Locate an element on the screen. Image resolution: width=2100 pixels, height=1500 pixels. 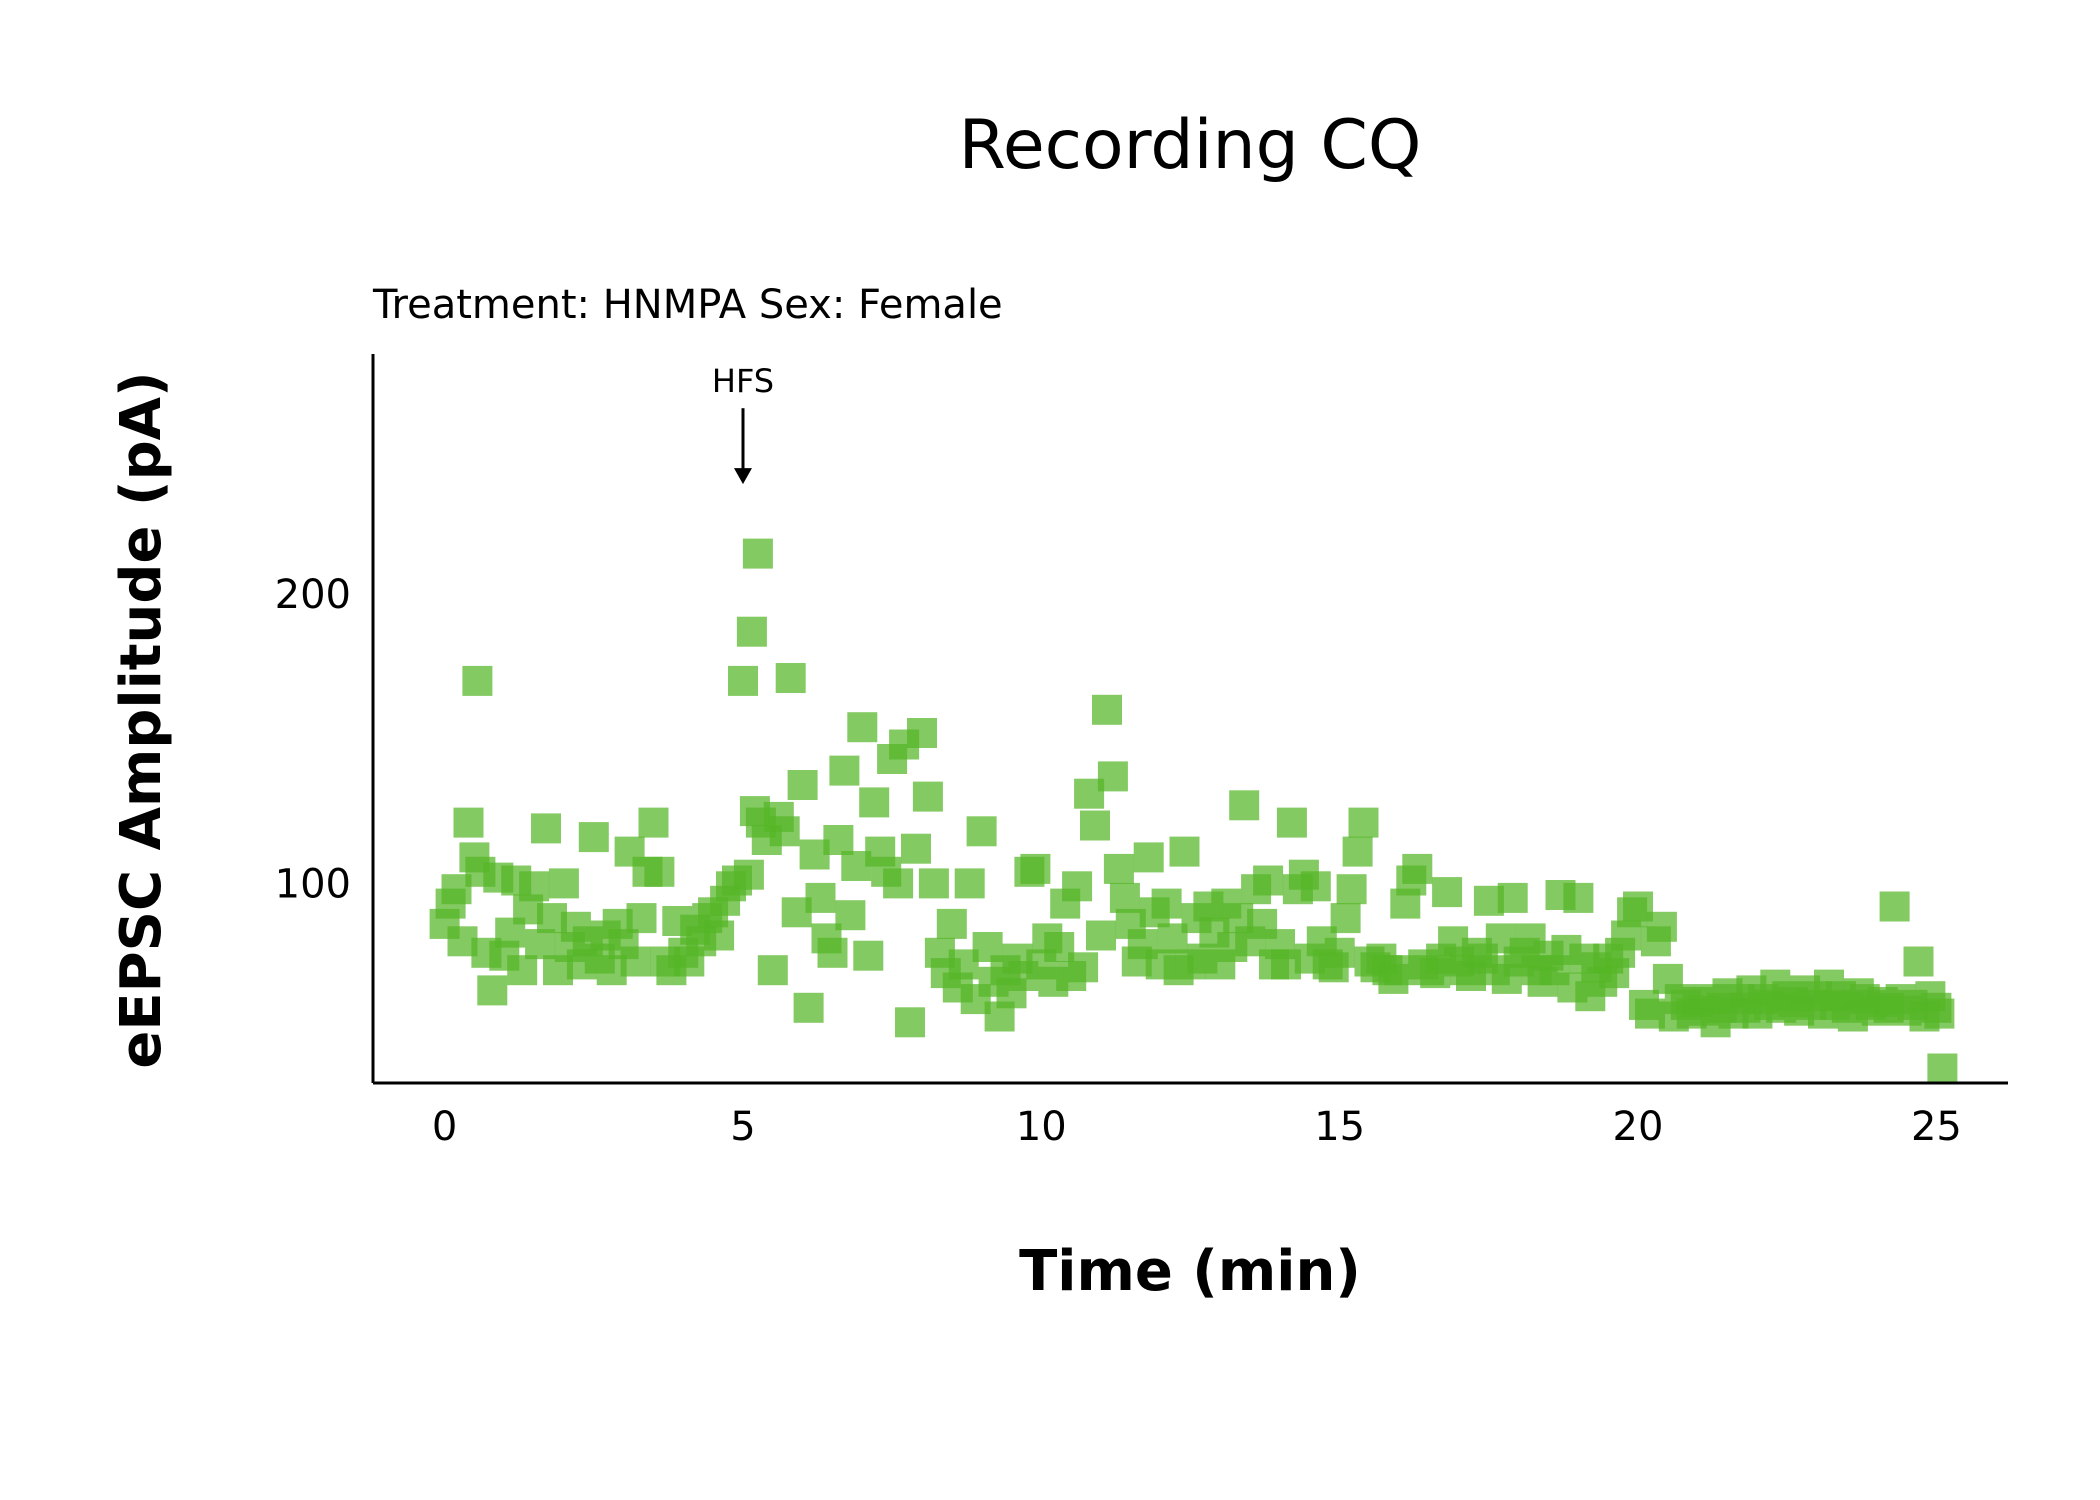
y-tick-label: 100 is located at coordinates (313, 884).